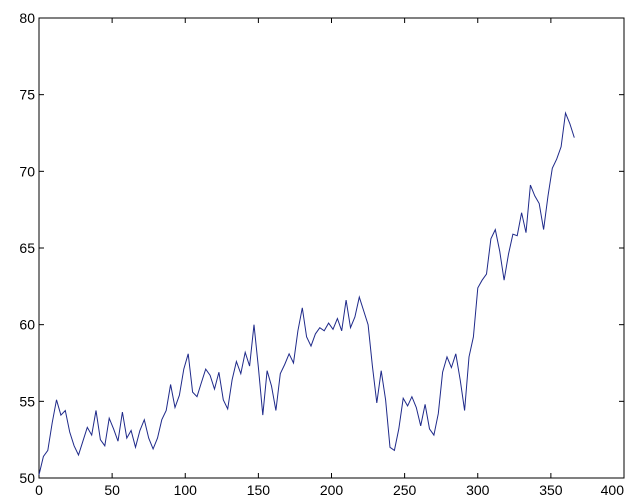 The width and height of the screenshot is (637, 502). What do you see at coordinates (112, 490) in the screenshot?
I see `x-tick-label: 50` at bounding box center [112, 490].